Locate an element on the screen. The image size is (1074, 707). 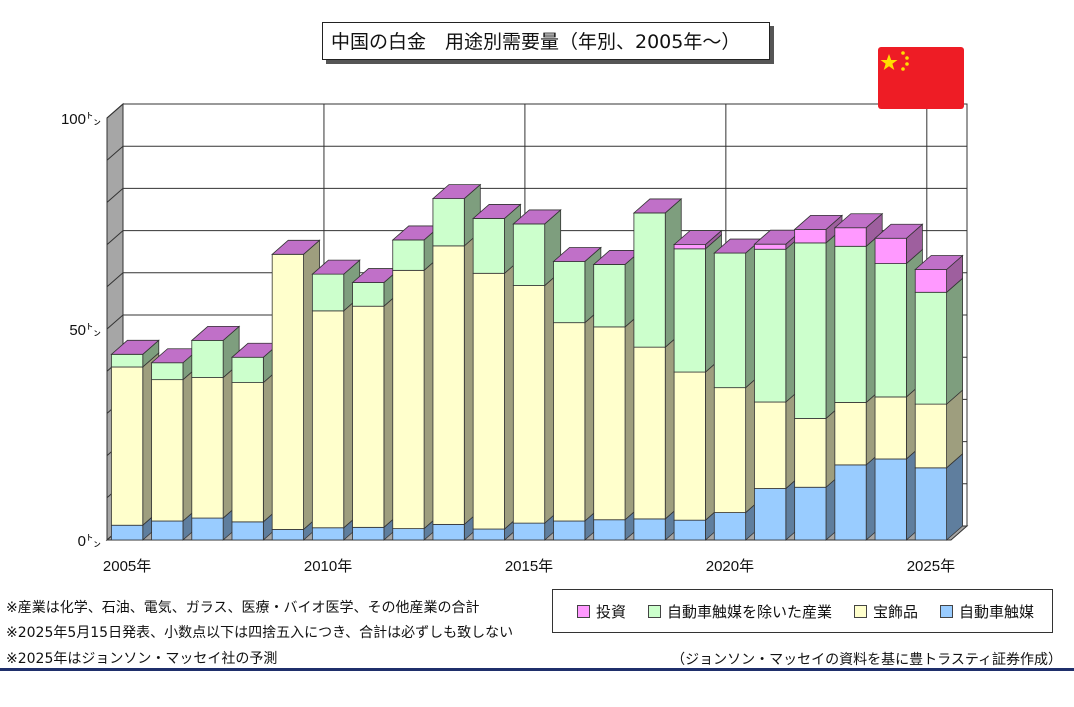
x-tick-label: 2010年 is located at coordinates (328, 566).